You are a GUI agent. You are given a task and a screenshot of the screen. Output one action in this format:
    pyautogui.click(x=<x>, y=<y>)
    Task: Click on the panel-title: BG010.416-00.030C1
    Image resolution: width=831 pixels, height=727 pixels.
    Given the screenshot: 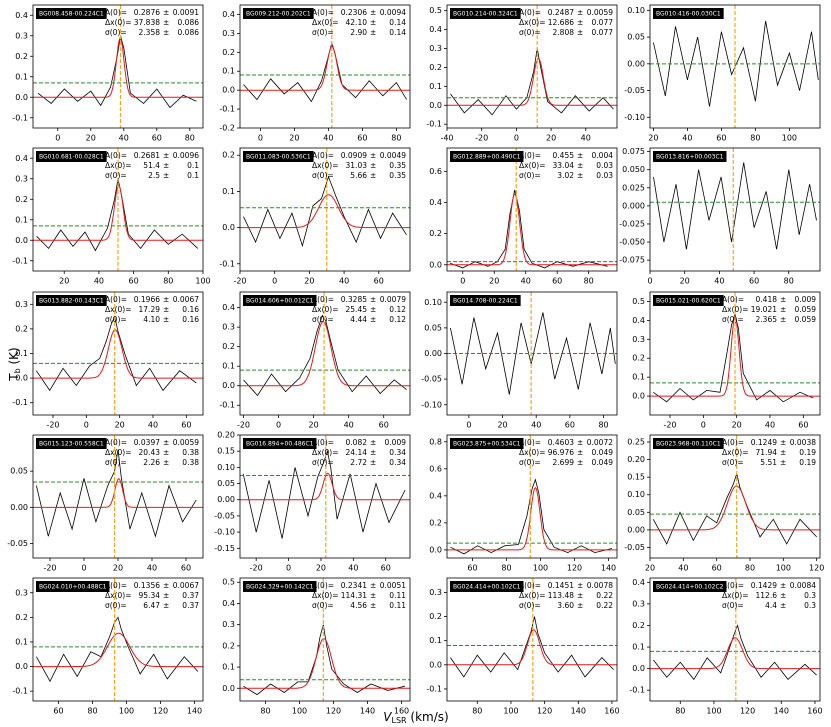 What is the action you would take?
    pyautogui.click(x=688, y=13)
    